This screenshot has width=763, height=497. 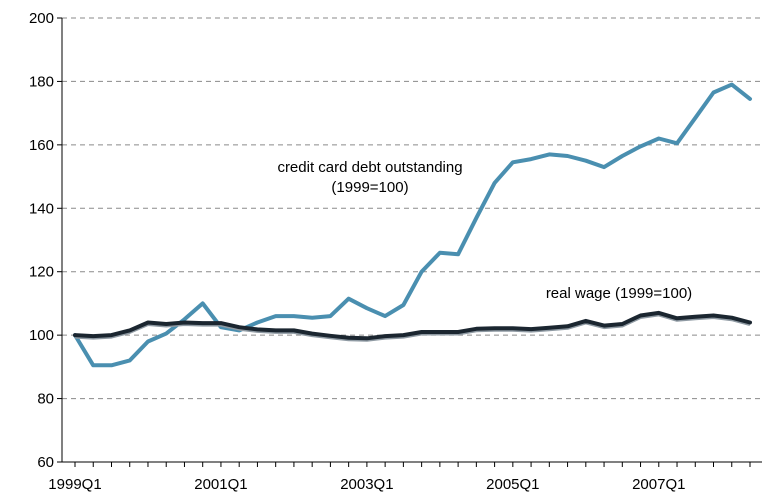 What do you see at coordinates (45, 462) in the screenshot?
I see `y-tick-label-60: 60` at bounding box center [45, 462].